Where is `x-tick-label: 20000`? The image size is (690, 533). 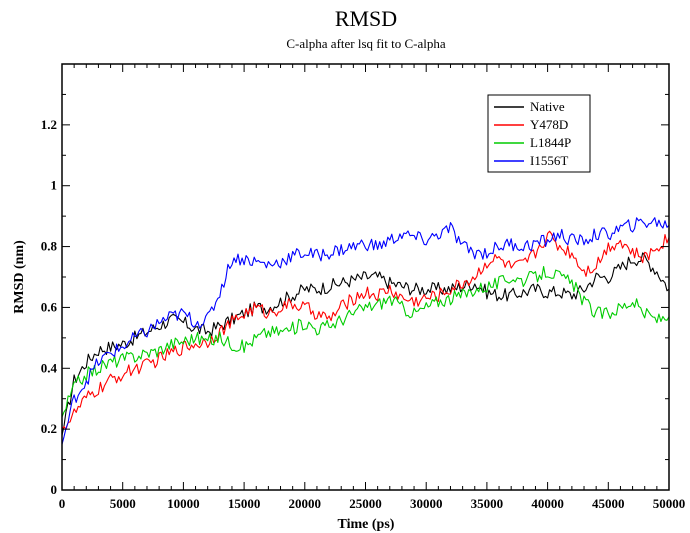
x-tick-label: 20000 is located at coordinates (305, 503).